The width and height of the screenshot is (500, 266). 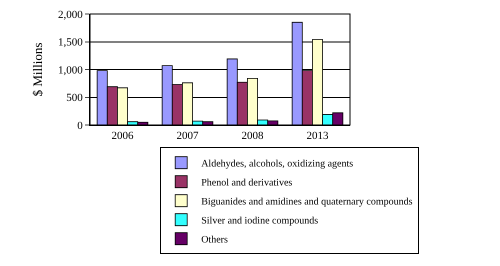 I want to click on y-tick-label: 2,000, so click(x=71, y=14).